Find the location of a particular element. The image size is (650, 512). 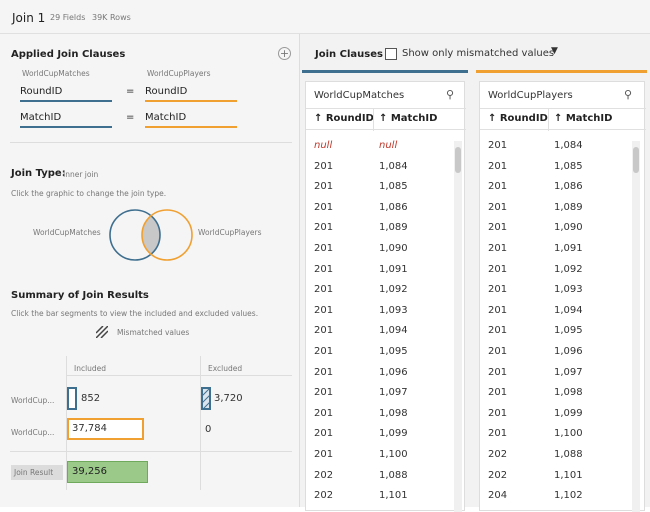

mismatched-legend-icon is located at coordinates (102, 332).